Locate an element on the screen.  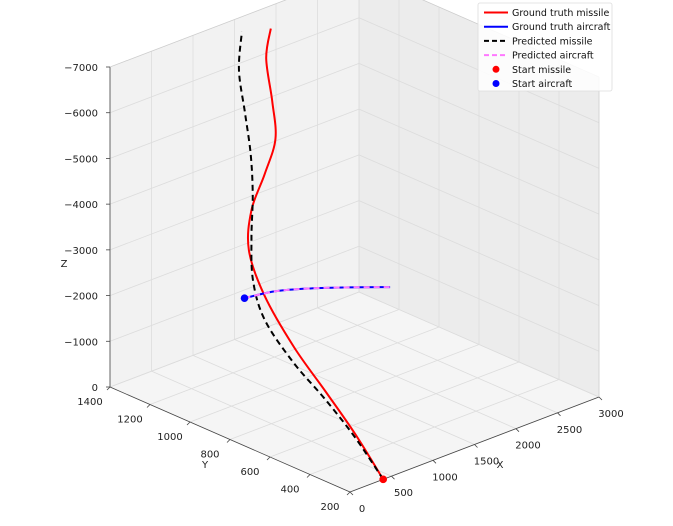
x-tick-label: 2500 is located at coordinates (569, 430).